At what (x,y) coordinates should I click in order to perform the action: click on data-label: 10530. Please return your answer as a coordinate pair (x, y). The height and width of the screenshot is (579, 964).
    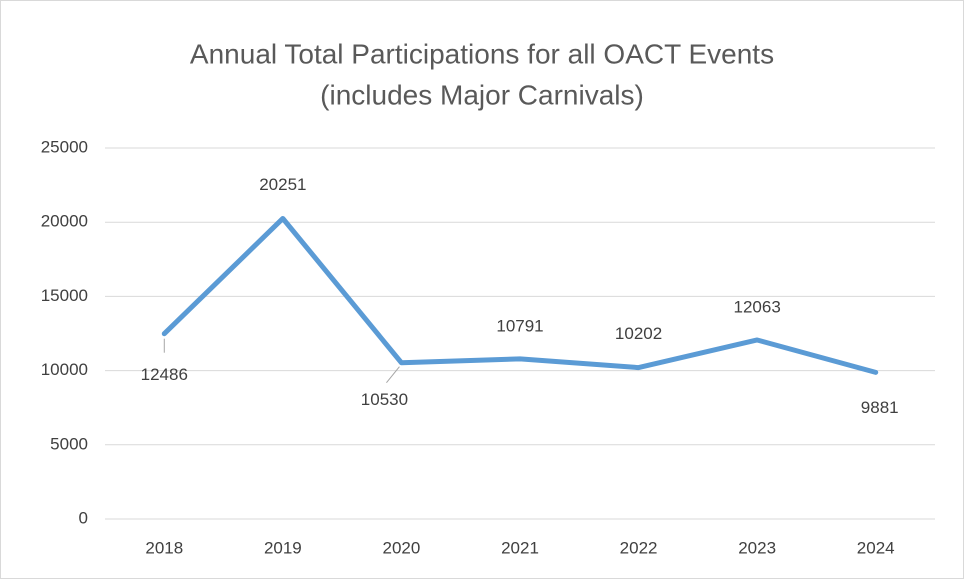
    Looking at the image, I should click on (384, 399).